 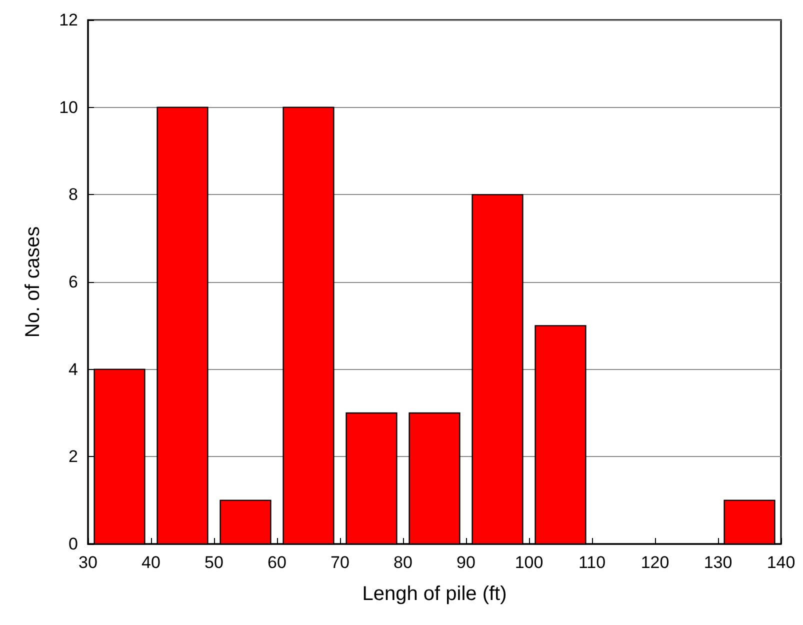 What do you see at coordinates (718, 562) in the screenshot?
I see `x-tick-label: 130` at bounding box center [718, 562].